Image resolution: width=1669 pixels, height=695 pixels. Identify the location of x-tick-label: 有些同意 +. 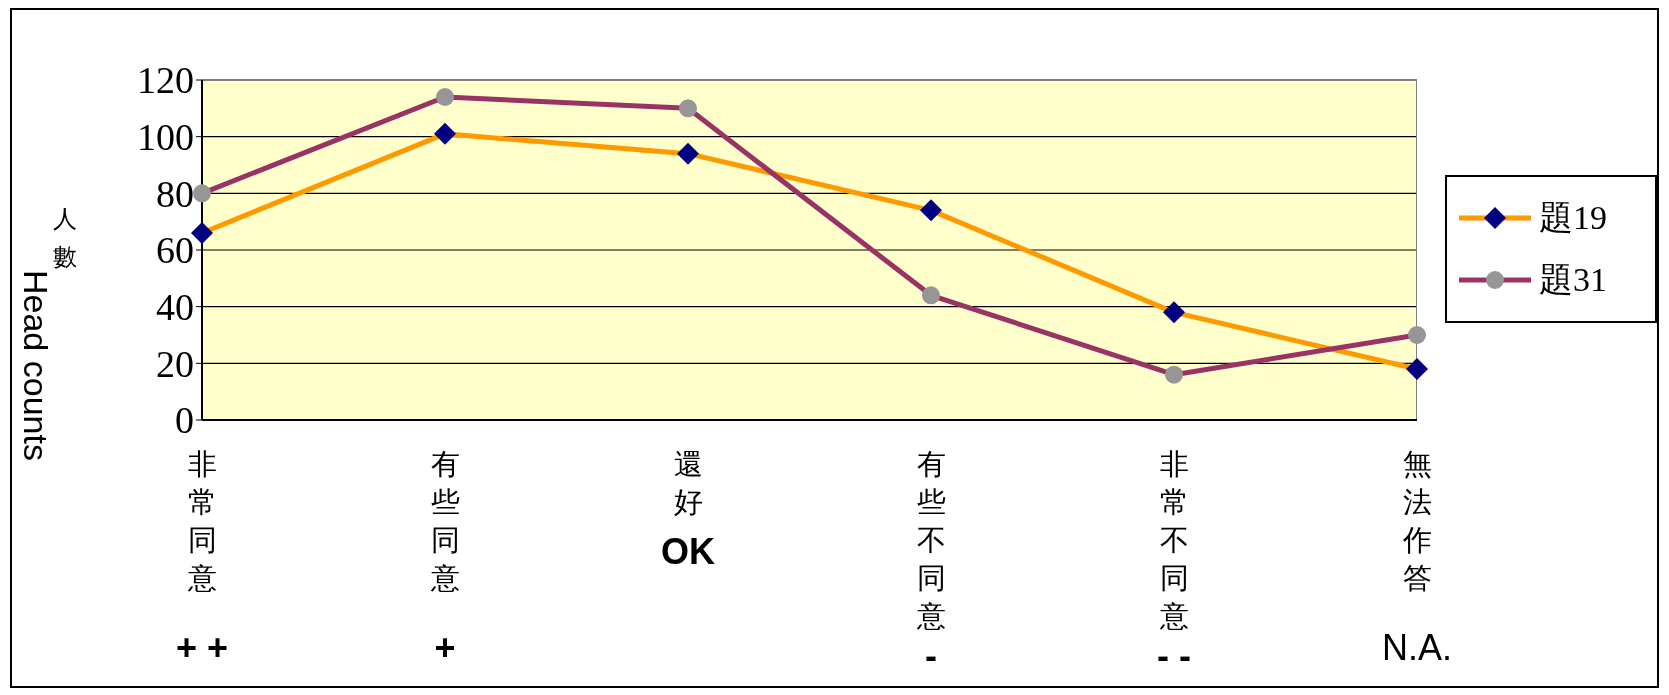
(444, 557).